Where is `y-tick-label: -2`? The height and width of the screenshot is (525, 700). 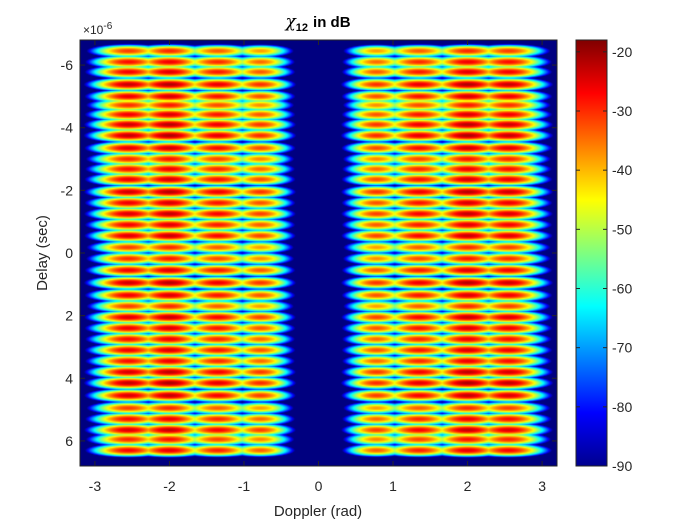 y-tick-label: -2 is located at coordinates (67, 190).